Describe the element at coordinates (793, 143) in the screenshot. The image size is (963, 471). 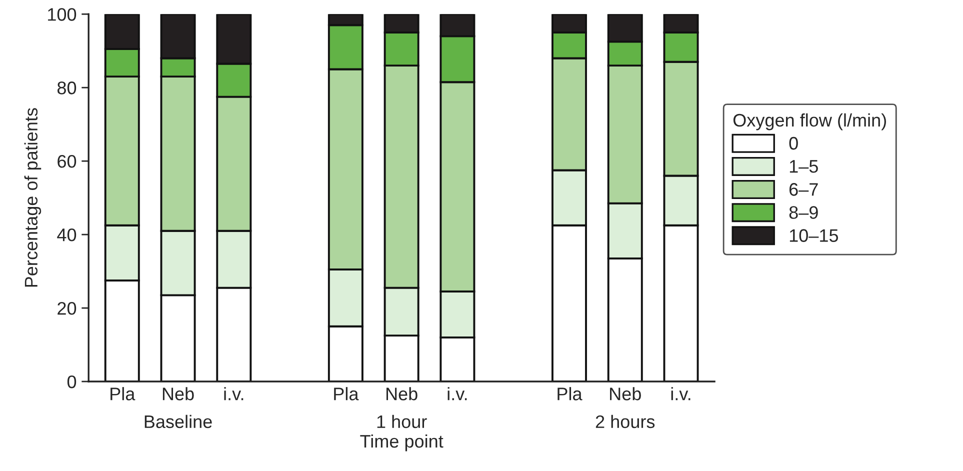
I see `legend-label: 0` at that location.